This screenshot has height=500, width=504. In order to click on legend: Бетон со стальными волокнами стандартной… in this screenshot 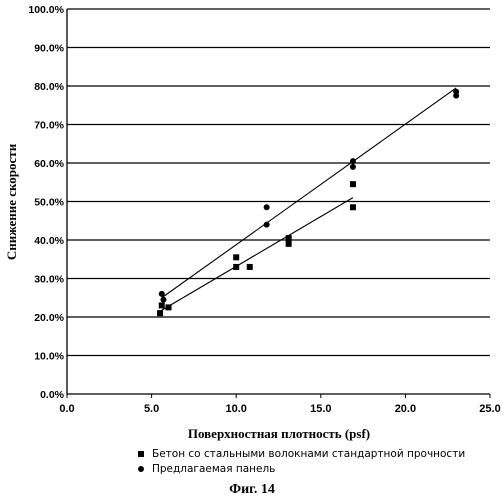, I will do `click(299, 461)`.